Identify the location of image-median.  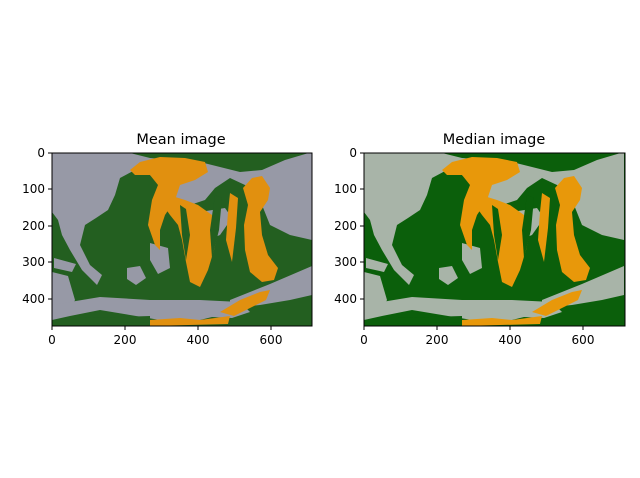
(494, 239).